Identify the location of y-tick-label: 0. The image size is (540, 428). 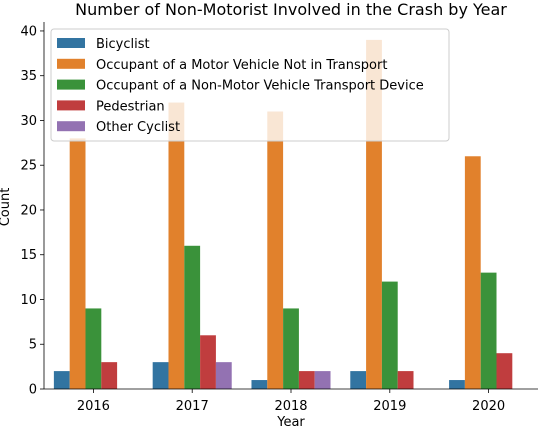
(33, 390).